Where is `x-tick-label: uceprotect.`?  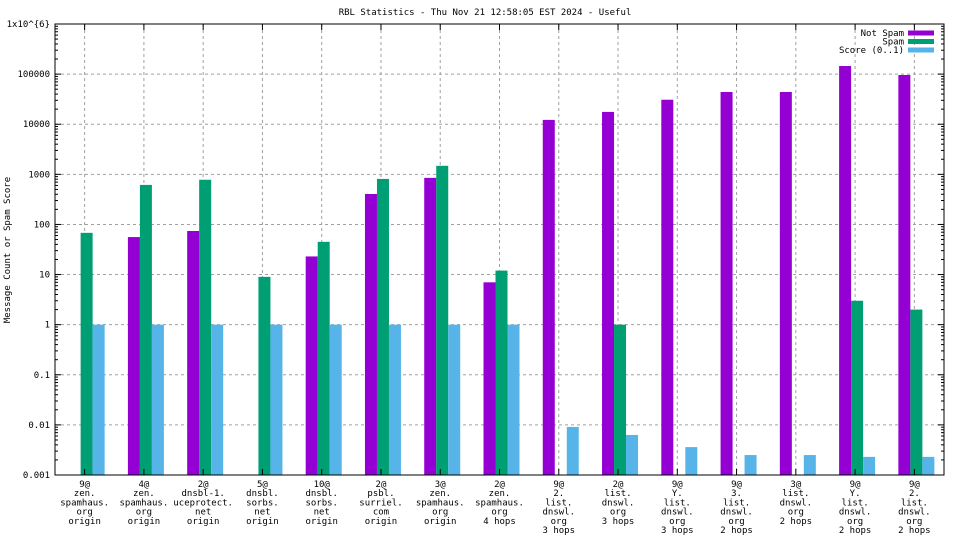
x-tick-label: uceprotect. is located at coordinates (203, 503).